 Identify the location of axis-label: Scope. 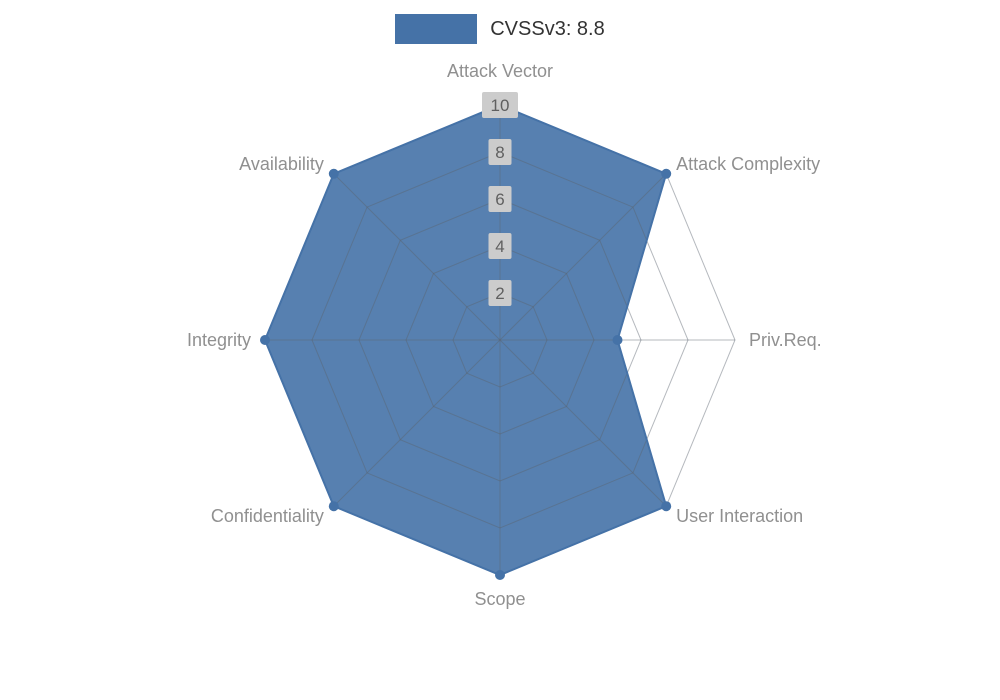
(499, 599).